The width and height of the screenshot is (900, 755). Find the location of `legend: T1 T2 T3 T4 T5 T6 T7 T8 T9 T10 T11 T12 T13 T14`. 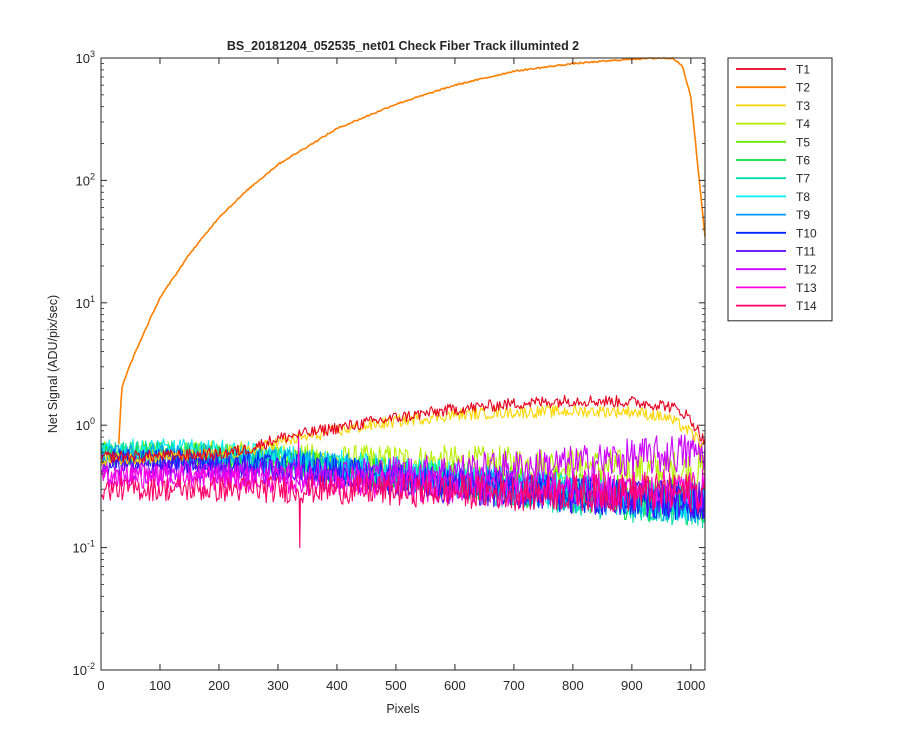

legend: T1 T2 T3 T4 T5 T6 T7 T8 T9 T10 T11 T12 T13 T14 is located at coordinates (780, 189).